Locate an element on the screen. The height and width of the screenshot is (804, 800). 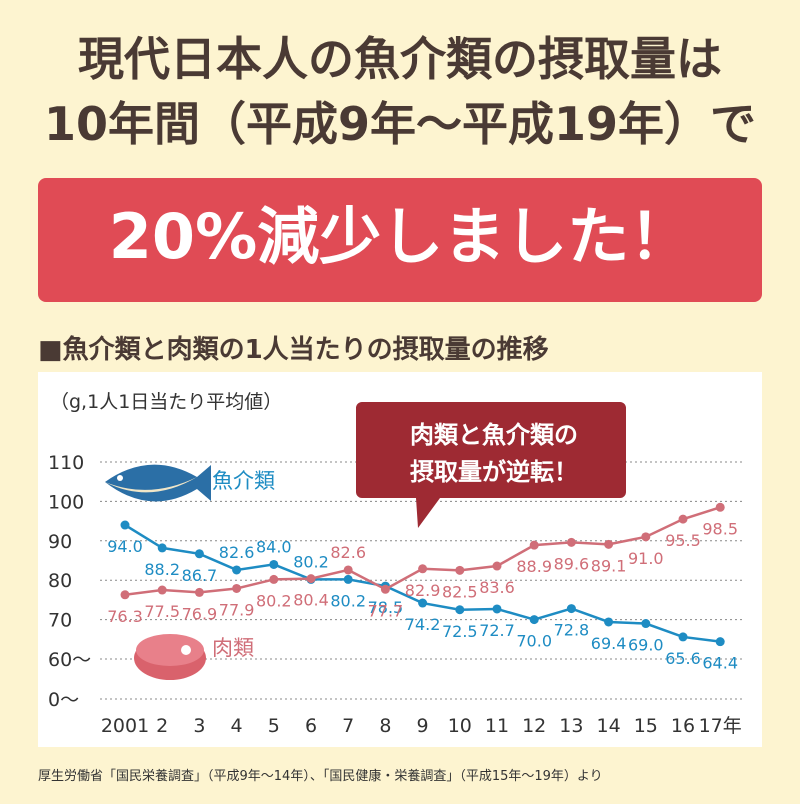
x-tick-label: 10 is located at coordinates (460, 726).